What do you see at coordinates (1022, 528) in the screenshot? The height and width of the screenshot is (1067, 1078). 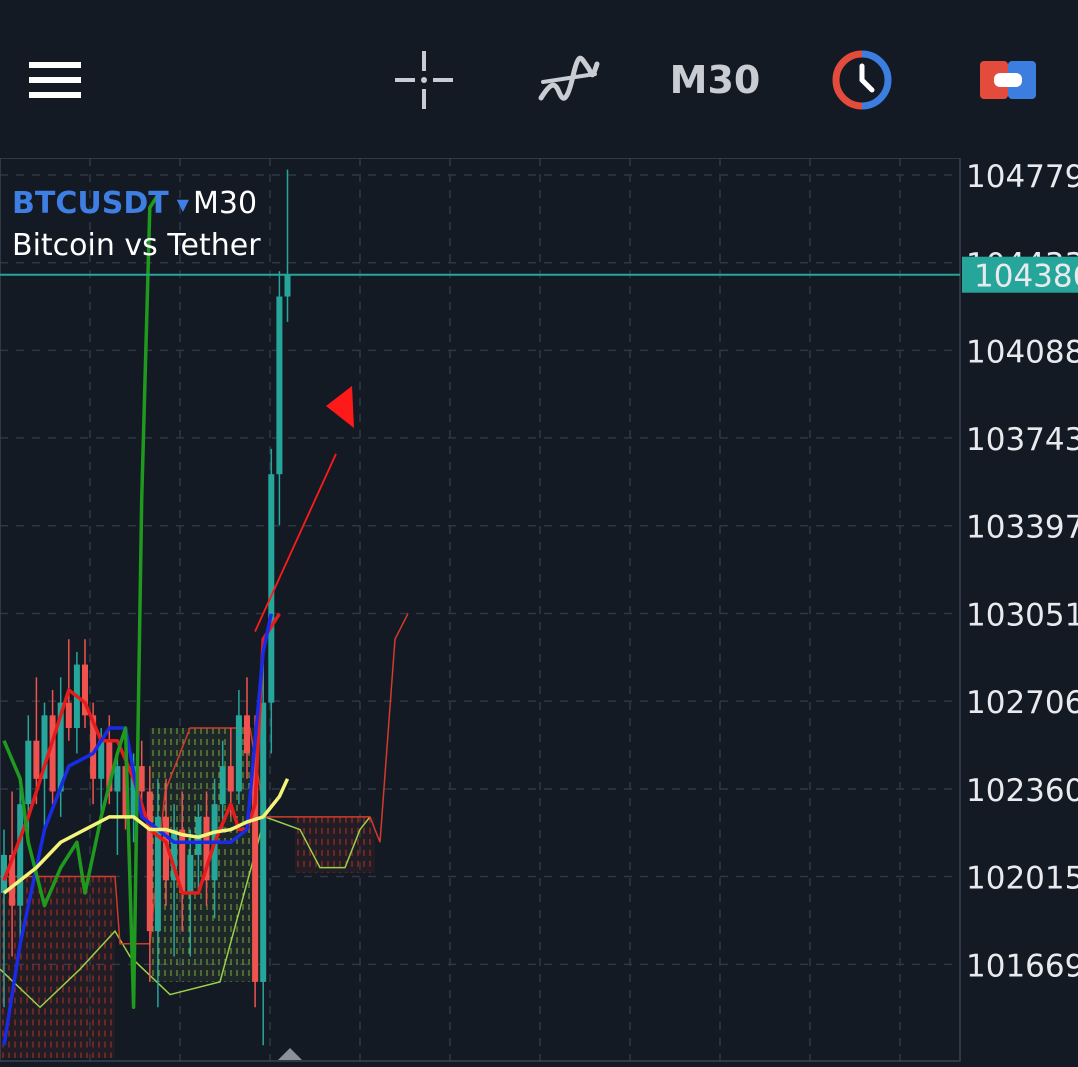 I see `price-axis-label: 103397` at bounding box center [1022, 528].